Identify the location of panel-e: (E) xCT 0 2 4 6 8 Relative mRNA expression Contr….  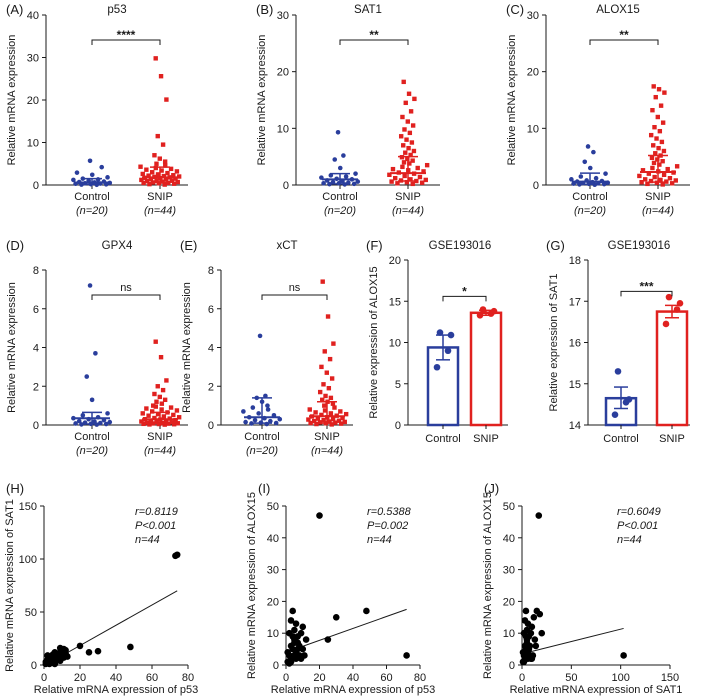
(266, 347).